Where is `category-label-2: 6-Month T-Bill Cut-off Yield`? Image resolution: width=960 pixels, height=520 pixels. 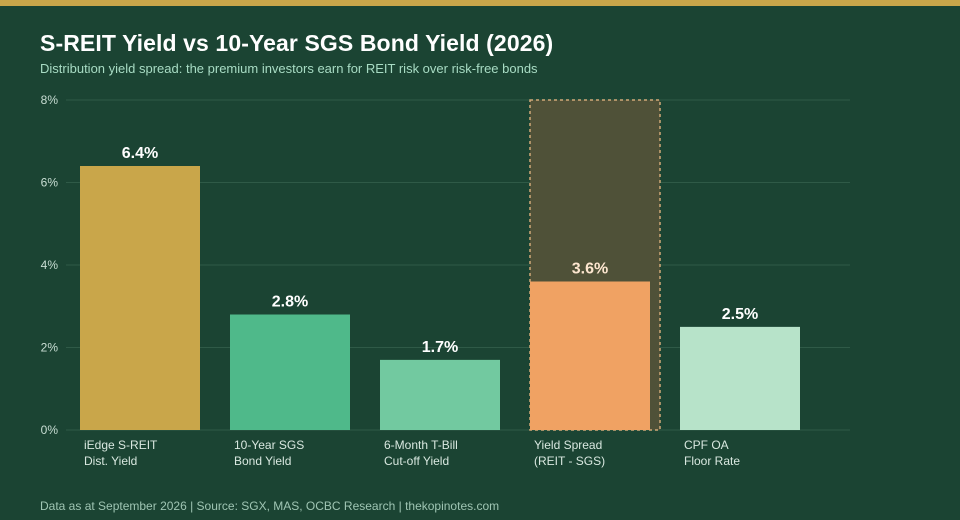 category-label-2: 6-Month T-Bill Cut-off Yield is located at coordinates (421, 453).